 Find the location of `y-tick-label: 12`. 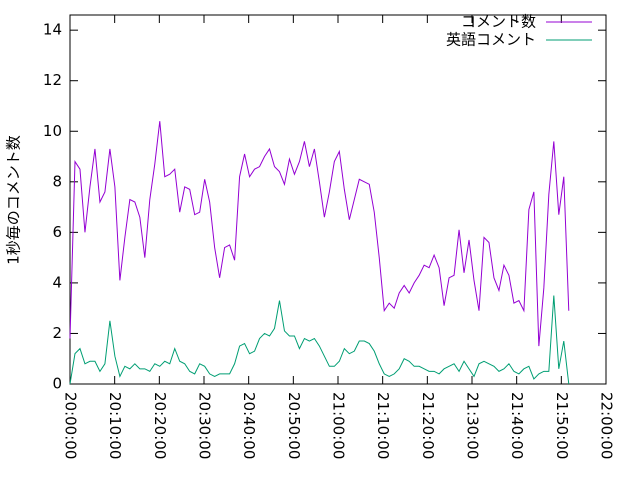

y-tick-label: 12 is located at coordinates (52, 80).